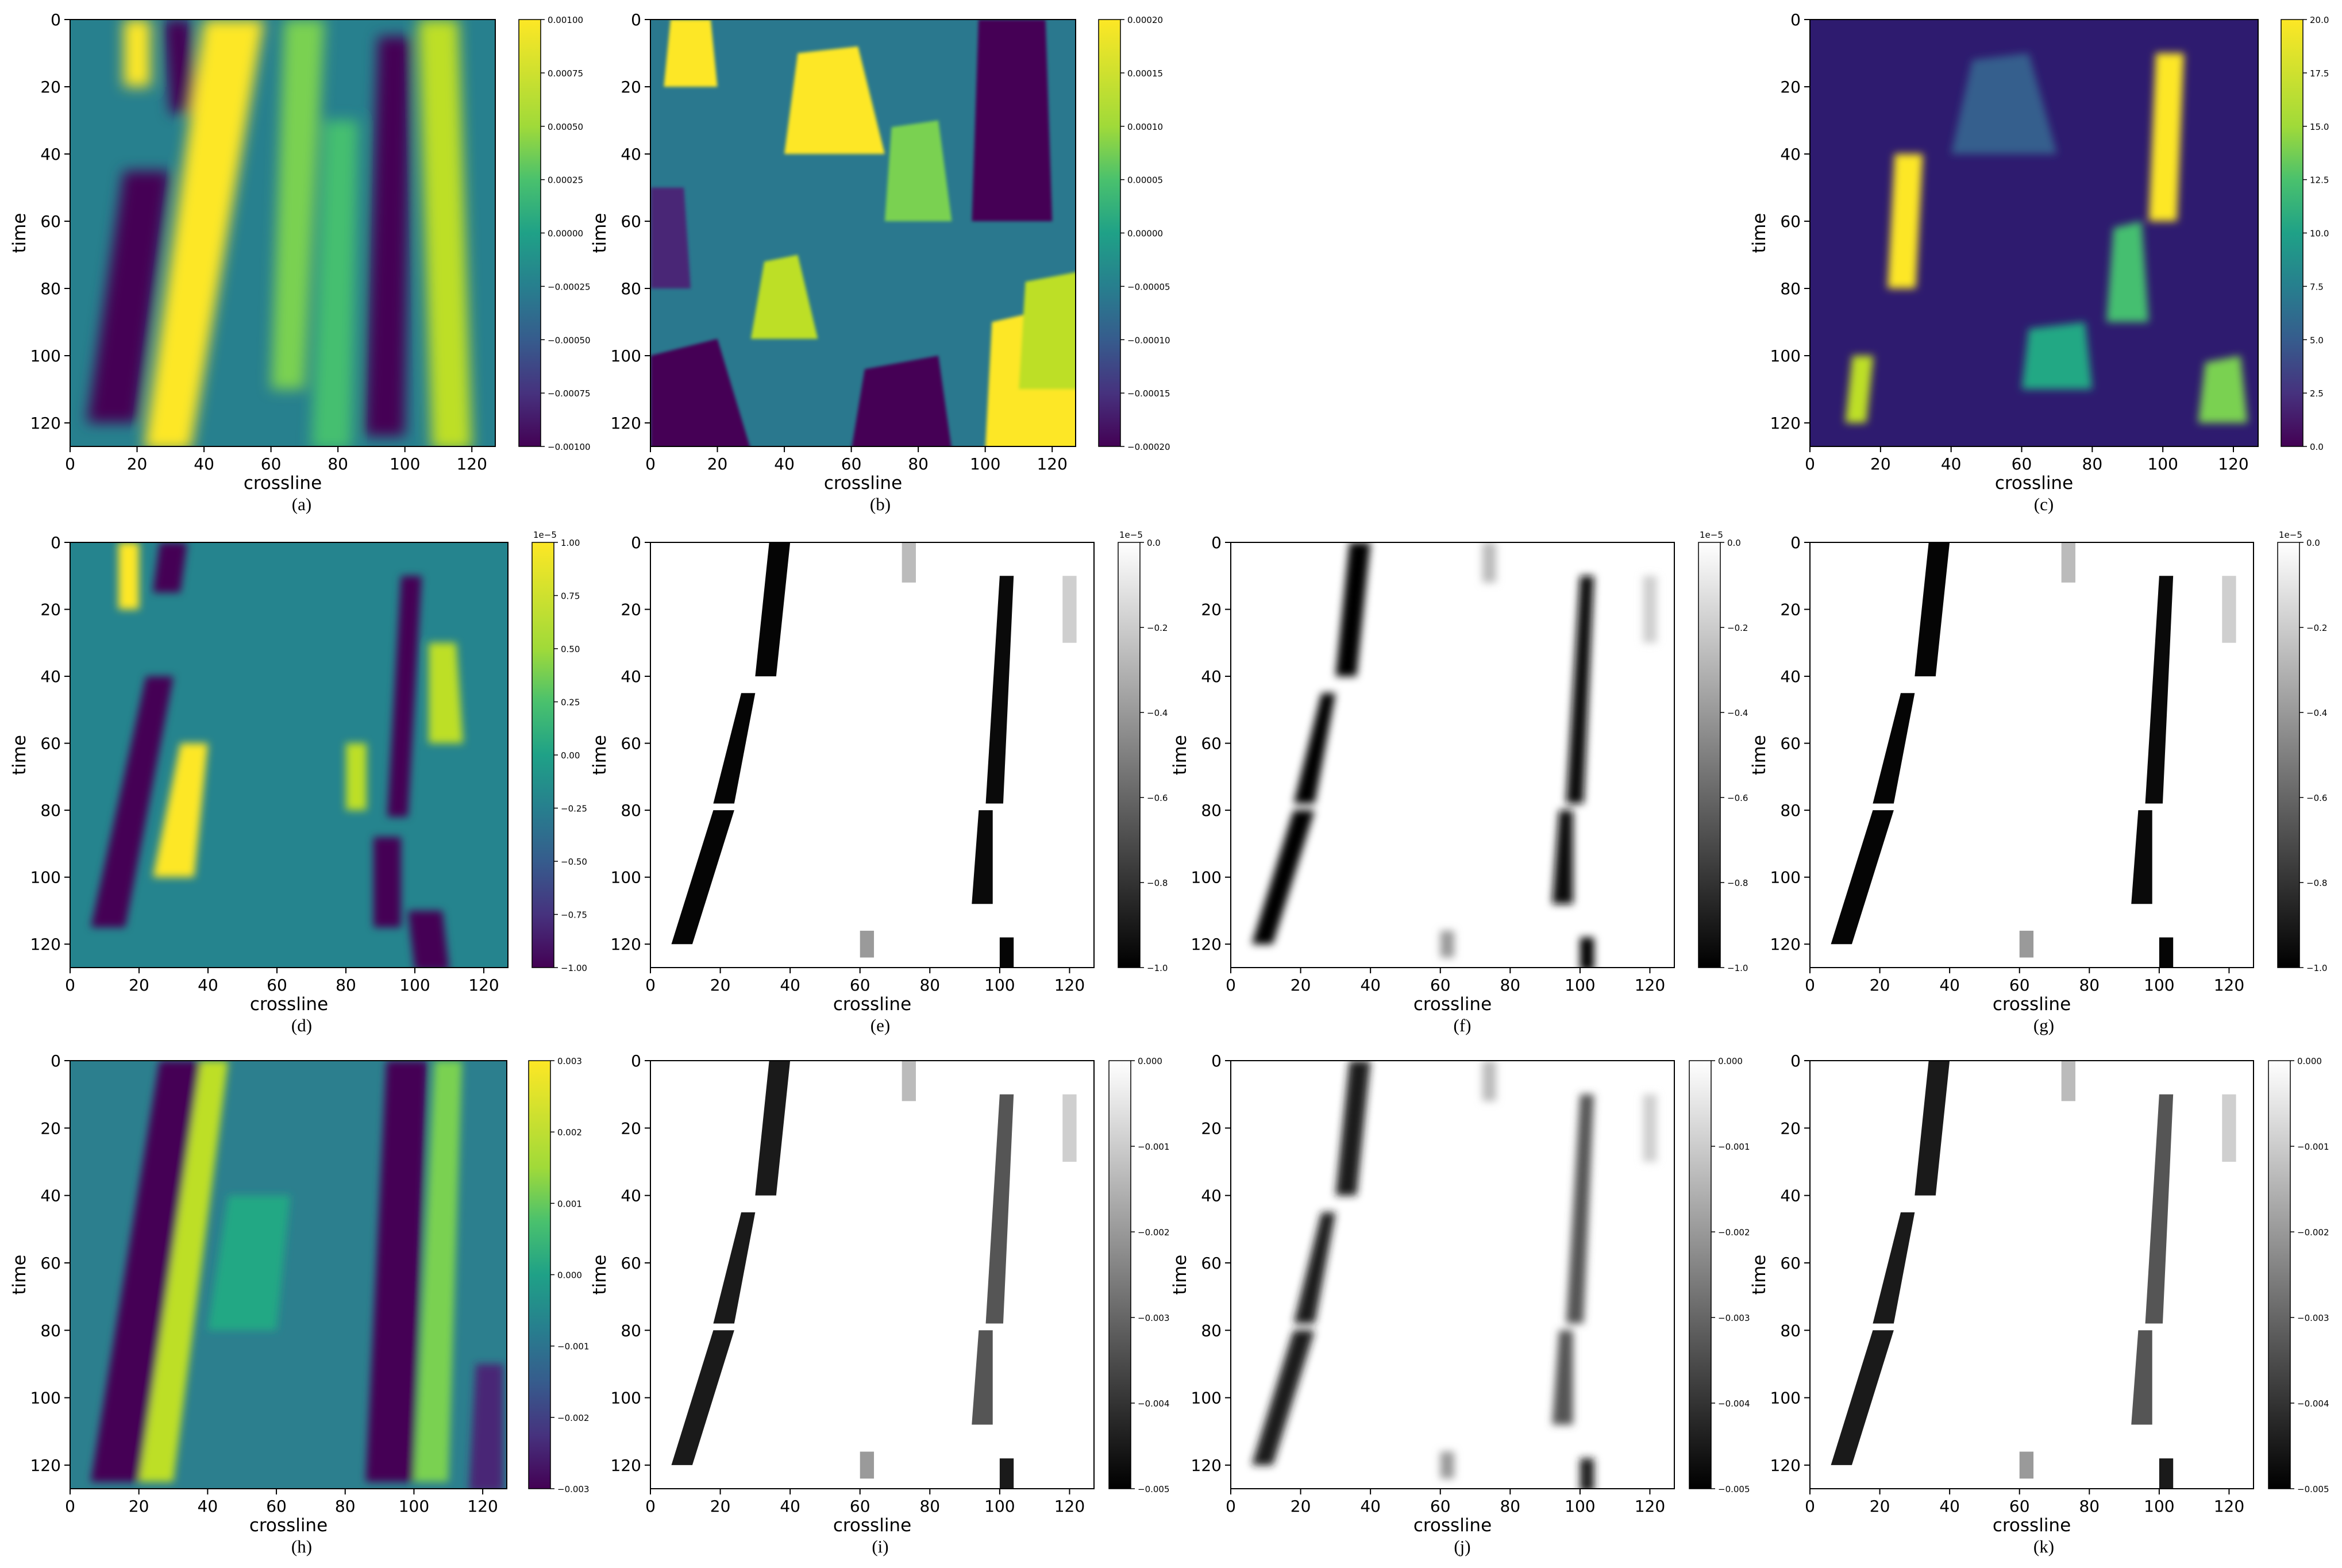 This screenshot has width=2342, height=1568. I want to click on colorbar-tick-label: −0.6, so click(2316, 798).